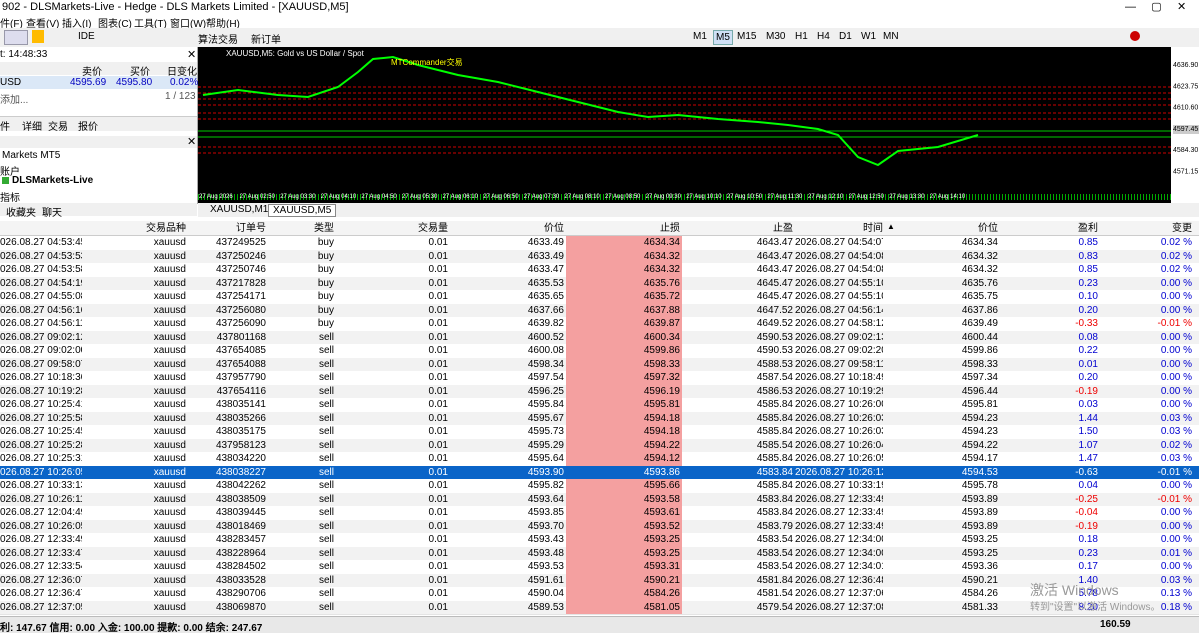  Describe the element at coordinates (115, 24) in the screenshot. I see `menu-item: 图表(C)` at that location.